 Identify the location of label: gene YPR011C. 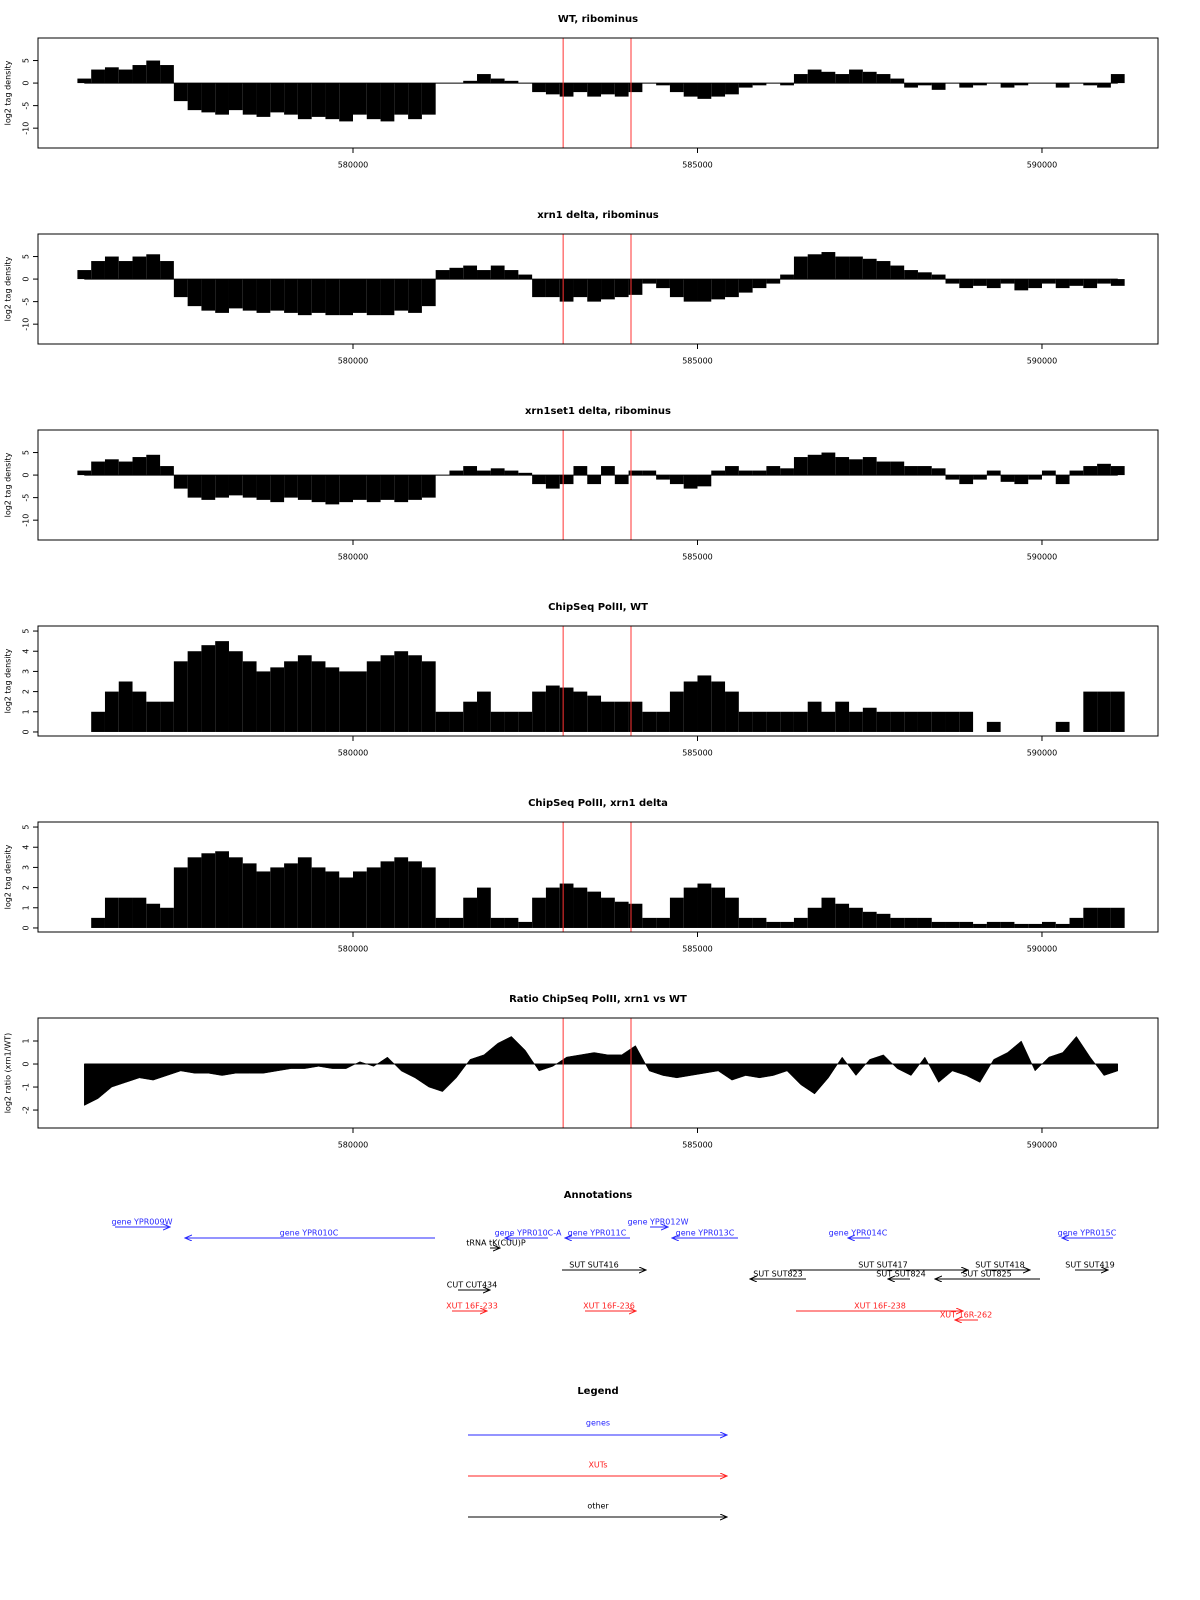
(597, 1233).